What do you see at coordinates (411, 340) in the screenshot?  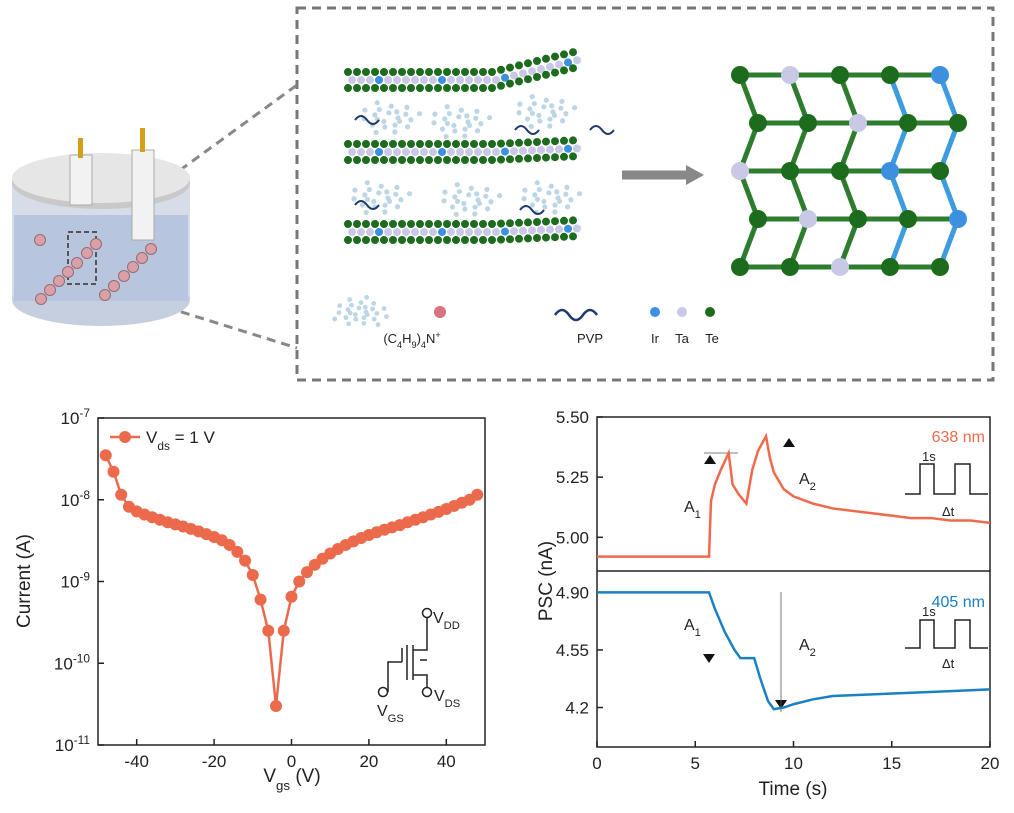 I see `legend-label: (C4H9)4N+` at bounding box center [411, 340].